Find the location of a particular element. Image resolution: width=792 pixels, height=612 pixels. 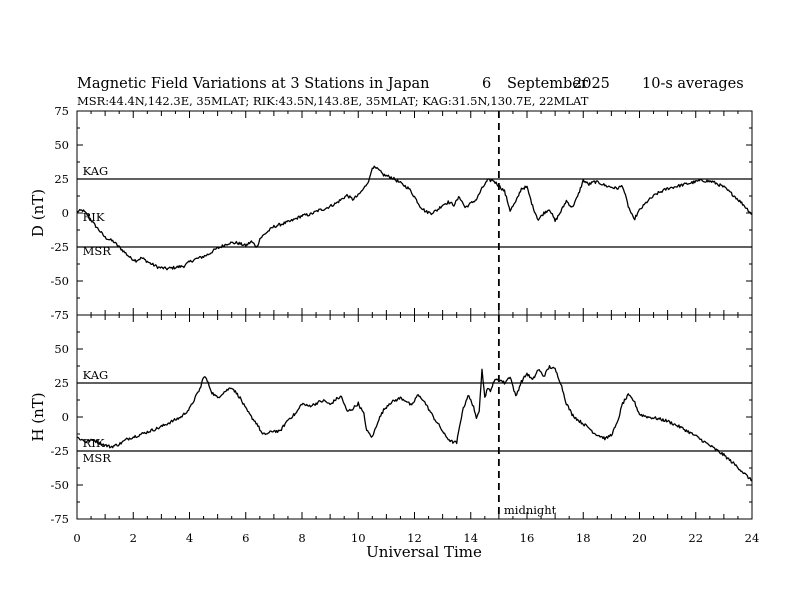

xtick-label: 8 is located at coordinates (301, 538).